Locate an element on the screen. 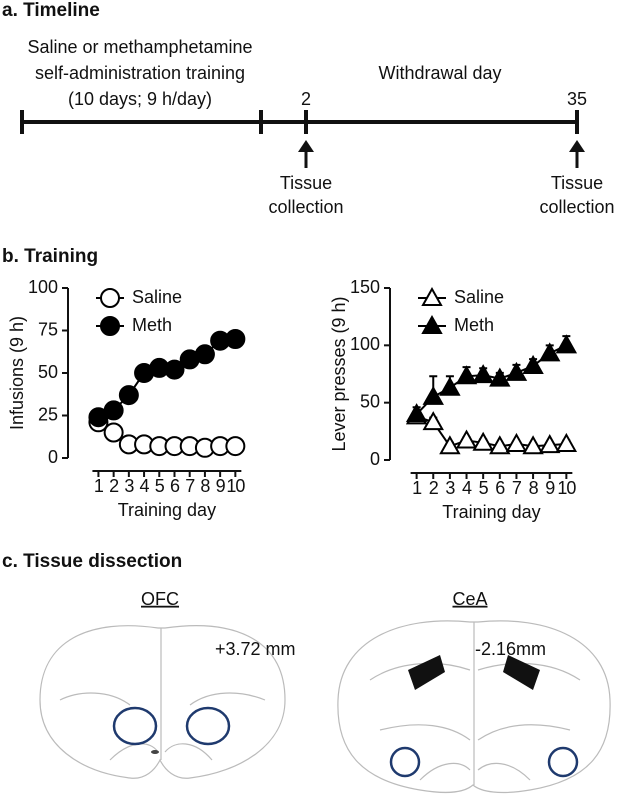  phase-label: Saline or methamphetamine is located at coordinates (139, 47).